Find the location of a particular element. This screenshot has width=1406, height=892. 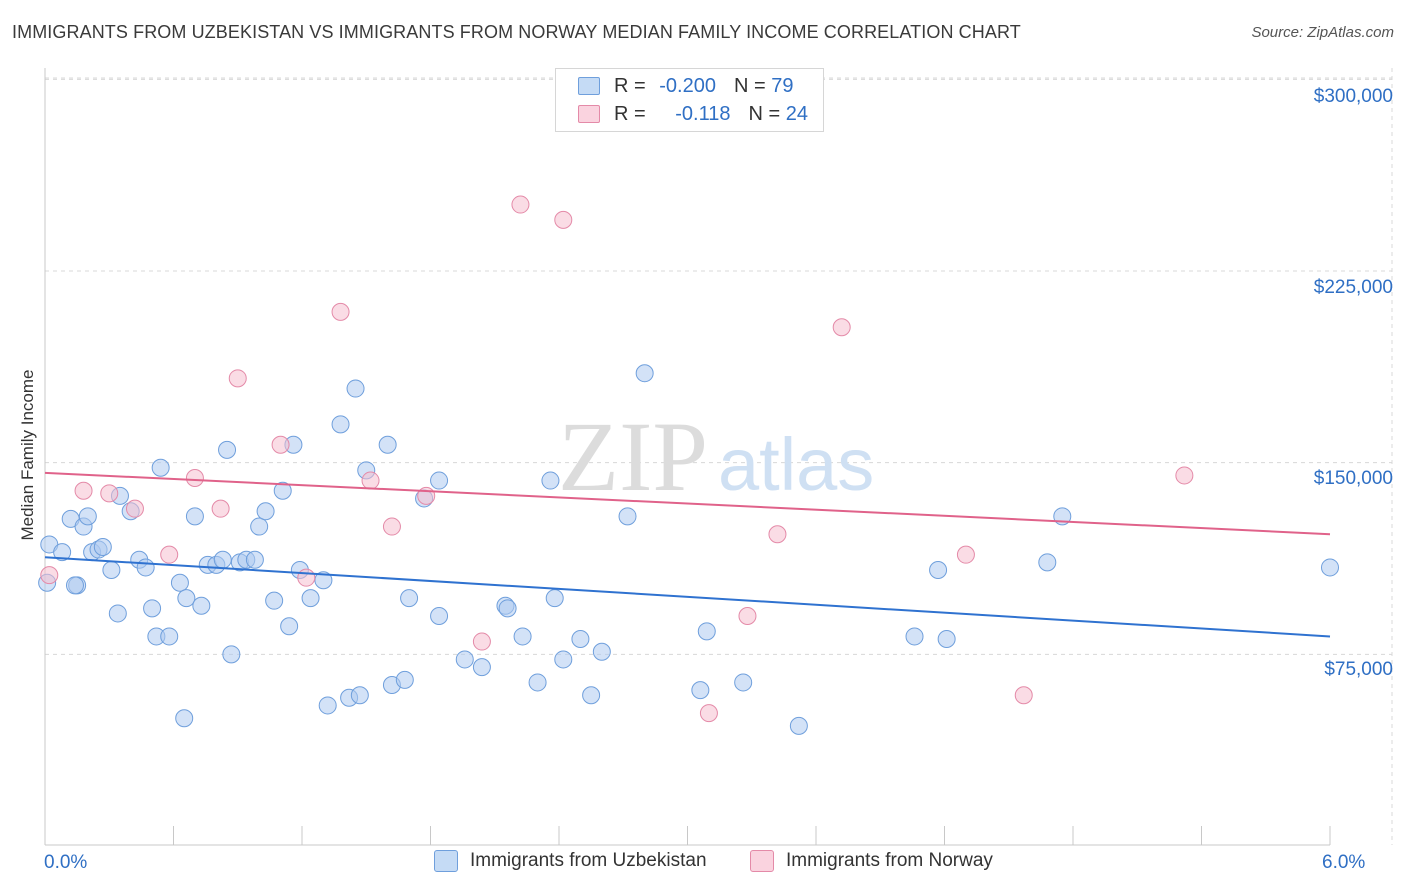

y-tick-label: $225,000 is located at coordinates (1353, 287).